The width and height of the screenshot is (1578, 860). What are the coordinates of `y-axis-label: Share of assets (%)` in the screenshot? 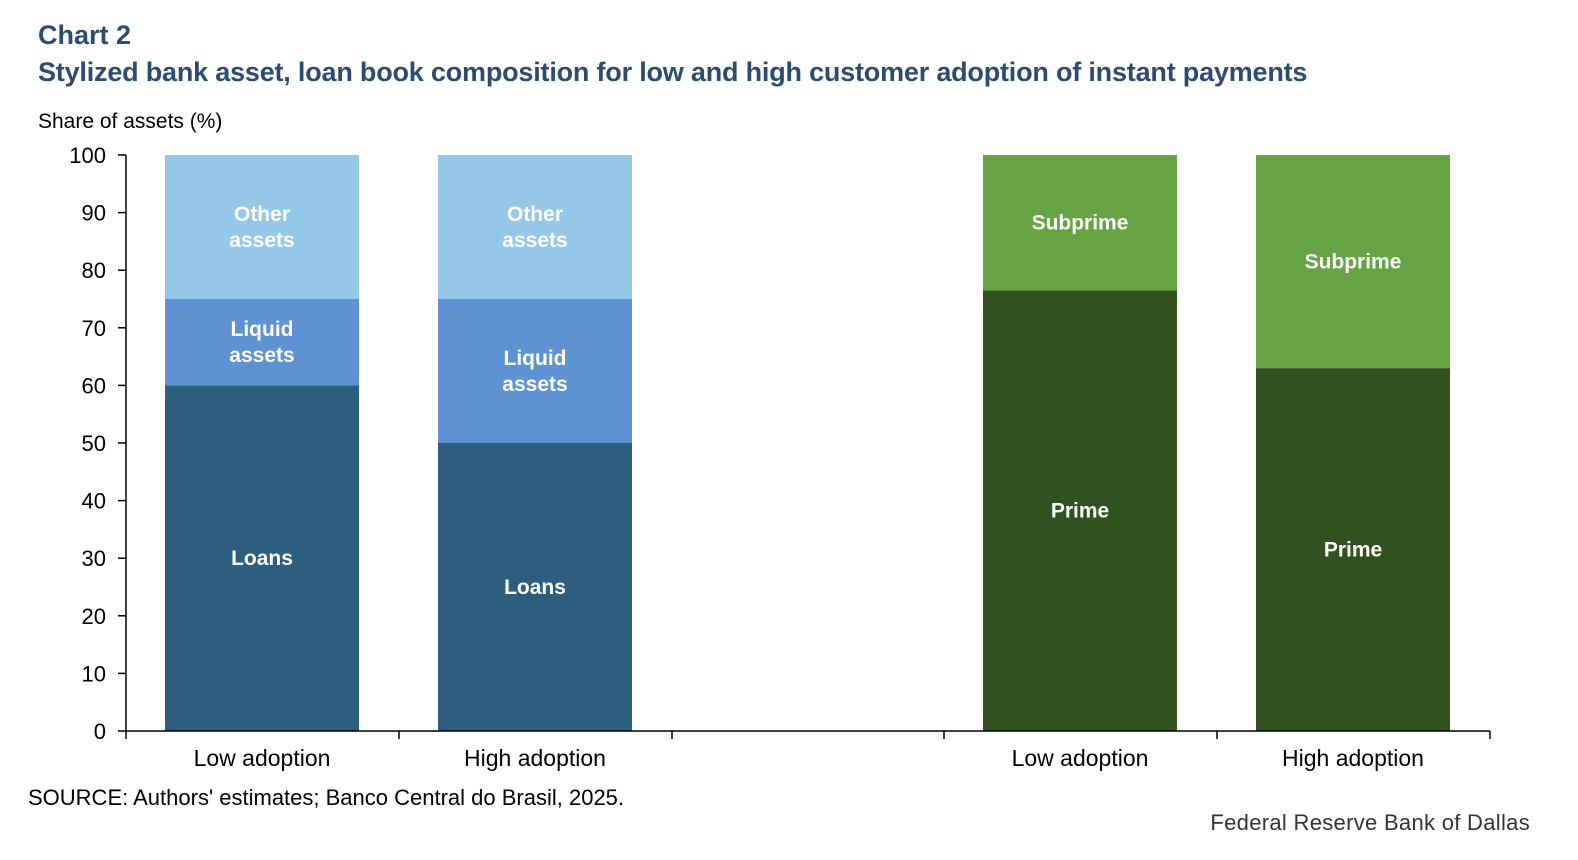 It's located at (130, 121).